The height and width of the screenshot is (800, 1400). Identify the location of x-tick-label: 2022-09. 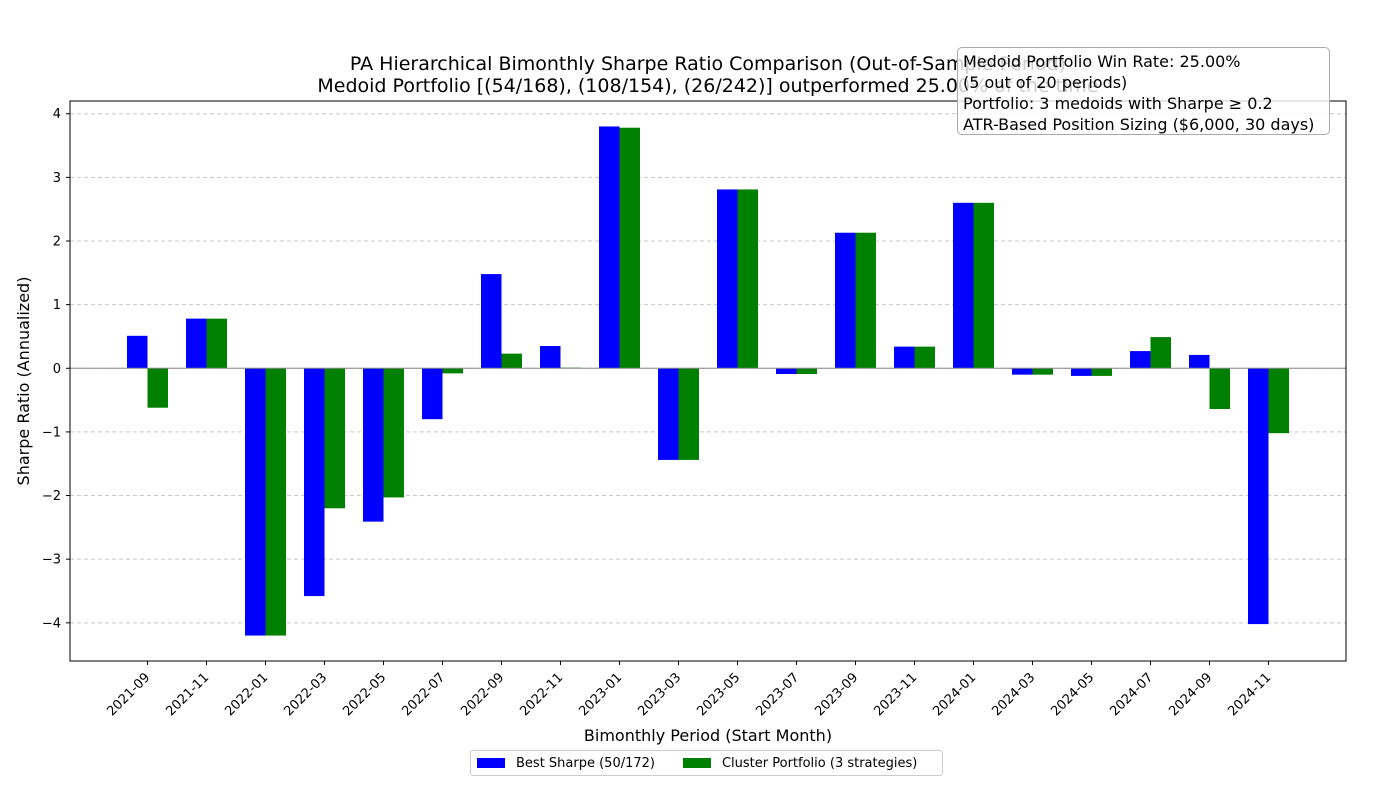
(482, 694).